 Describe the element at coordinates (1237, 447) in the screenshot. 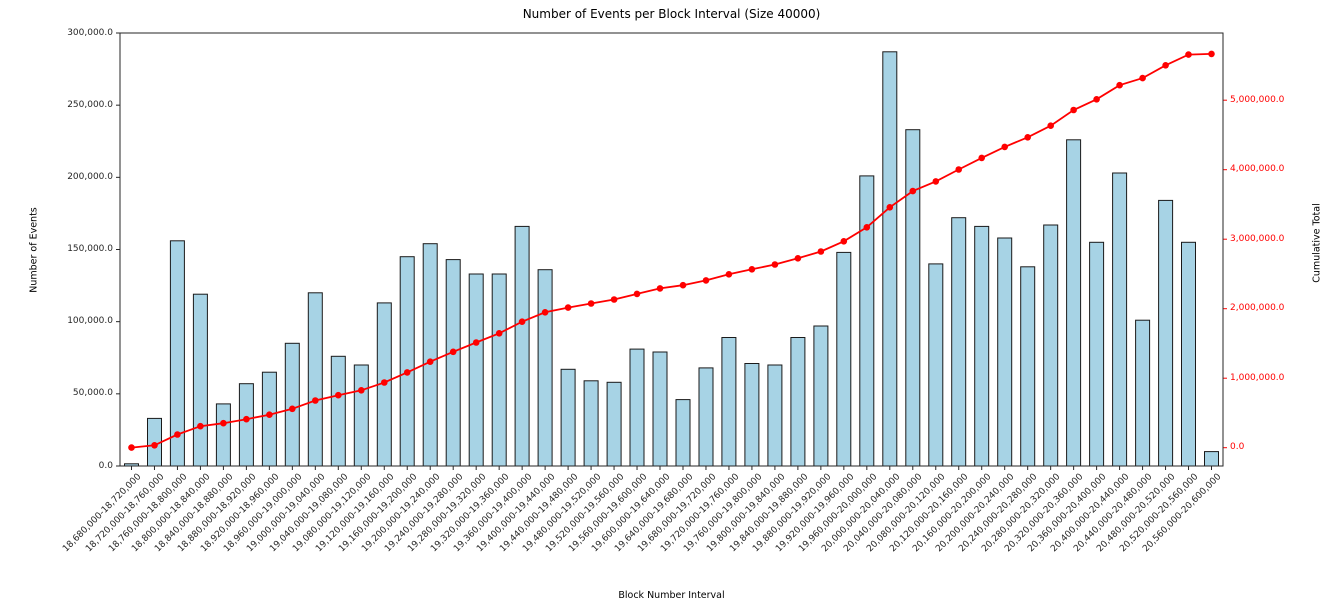

I see `y-tick-label-right: 0.0` at that location.